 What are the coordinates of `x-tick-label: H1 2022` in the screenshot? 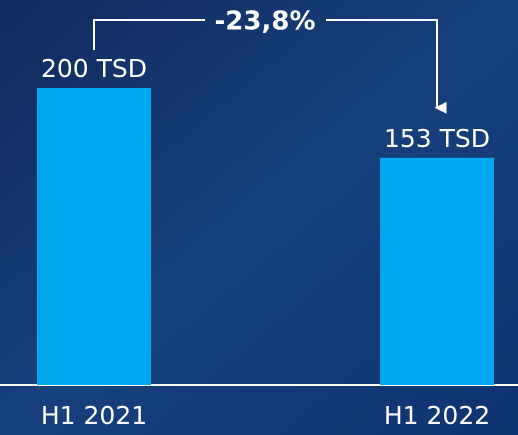 It's located at (437, 415).